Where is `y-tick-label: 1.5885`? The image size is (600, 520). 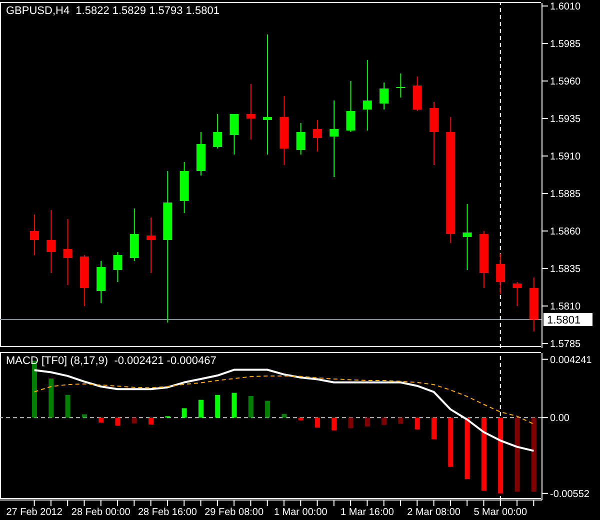 y-tick-label: 1.5885 is located at coordinates (566, 194).